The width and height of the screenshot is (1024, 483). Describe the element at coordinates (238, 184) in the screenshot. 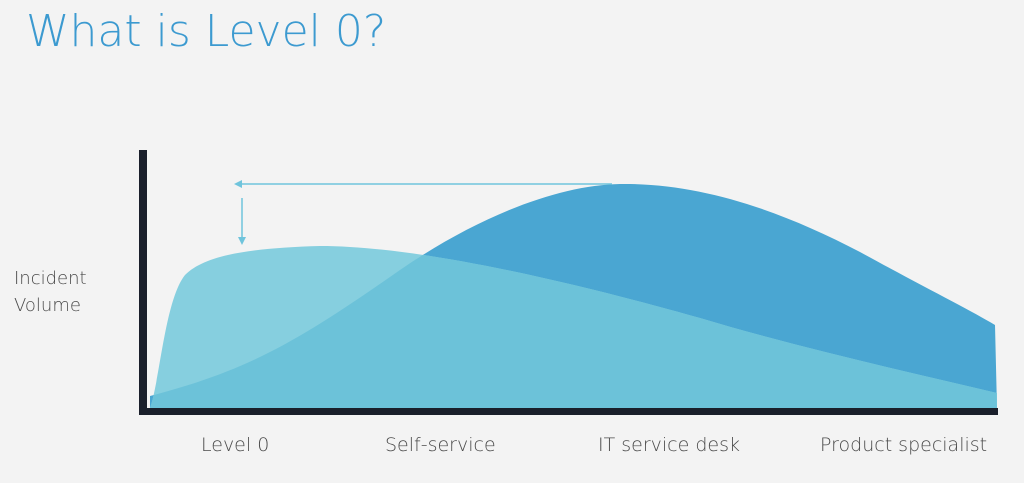

I see `shift-left-arrowhead-icon` at that location.